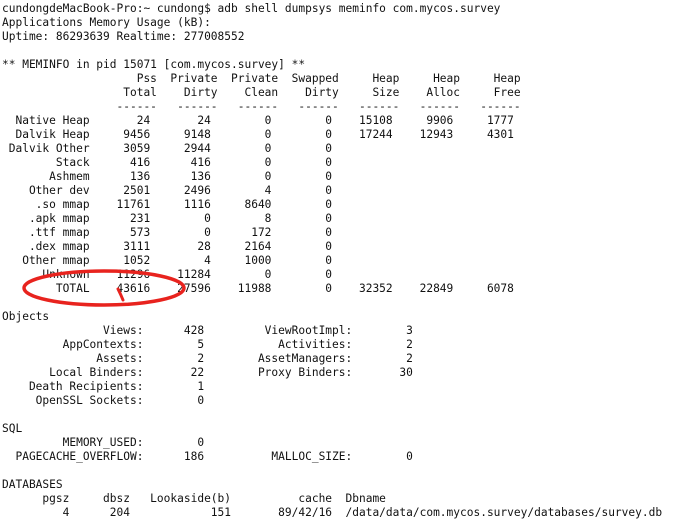  Describe the element at coordinates (167, 218) in the screenshot. I see `terminal-line: .apk mmap 231 0 8 0` at that location.